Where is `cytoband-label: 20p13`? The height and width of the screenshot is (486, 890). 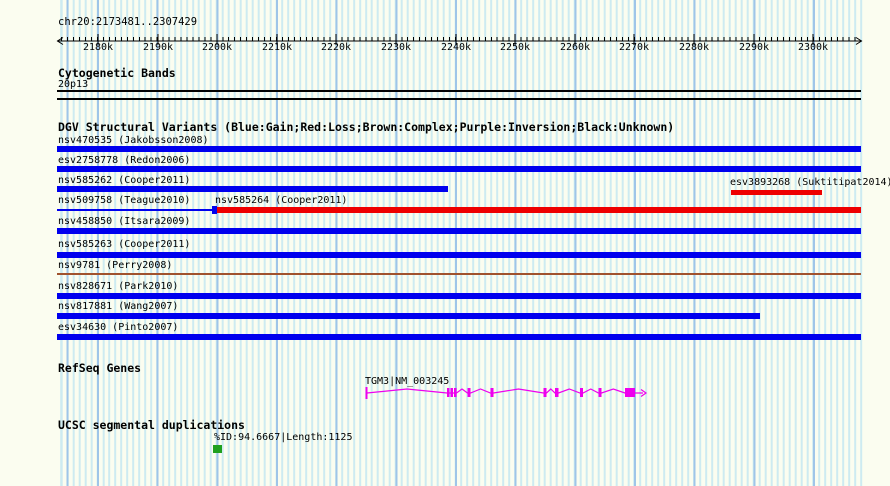
cytoband-label: 20p13 is located at coordinates (73, 84).